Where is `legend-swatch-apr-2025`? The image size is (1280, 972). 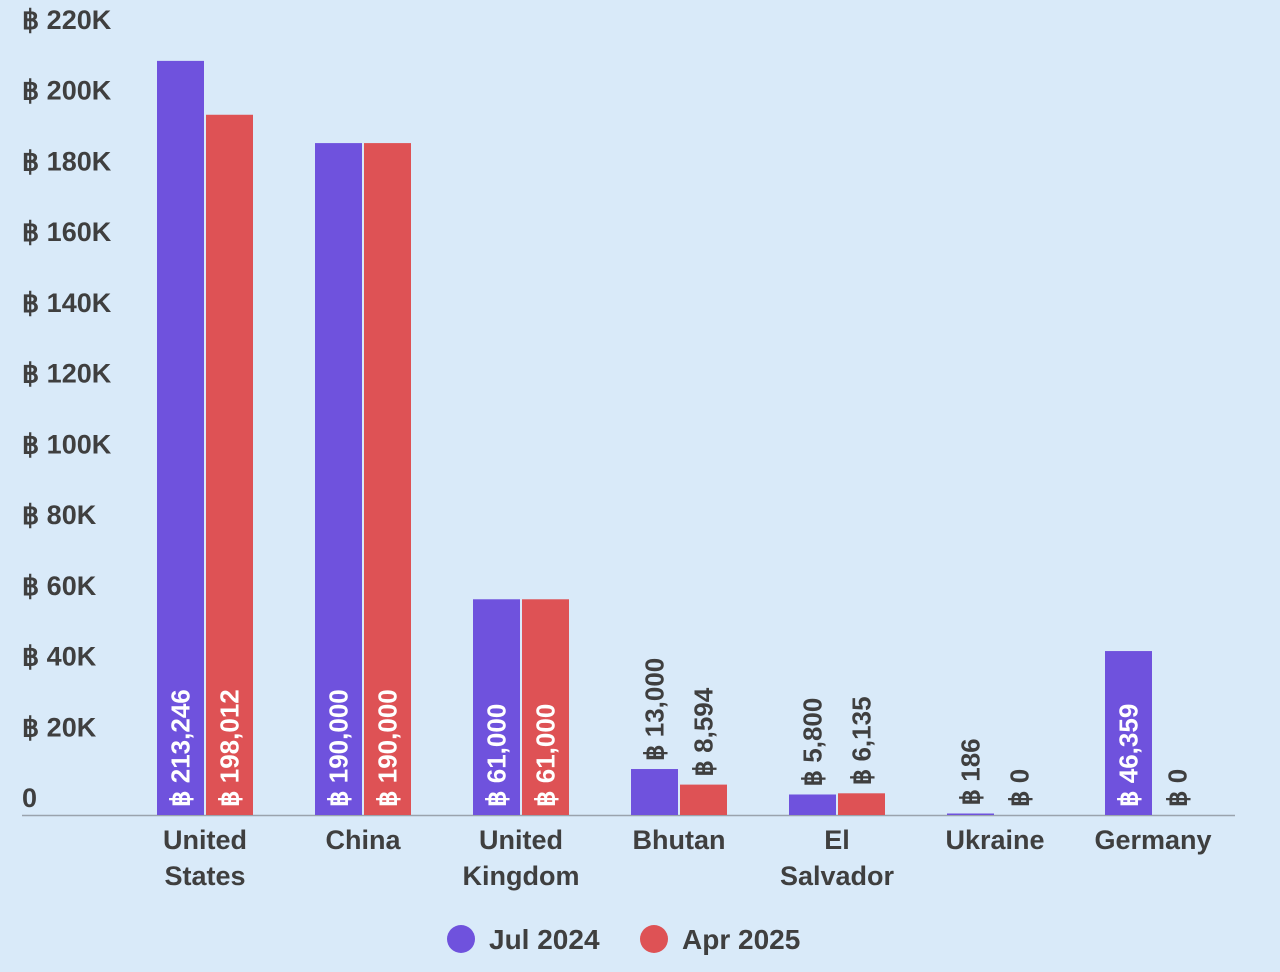
legend-swatch-apr-2025 is located at coordinates (654, 939).